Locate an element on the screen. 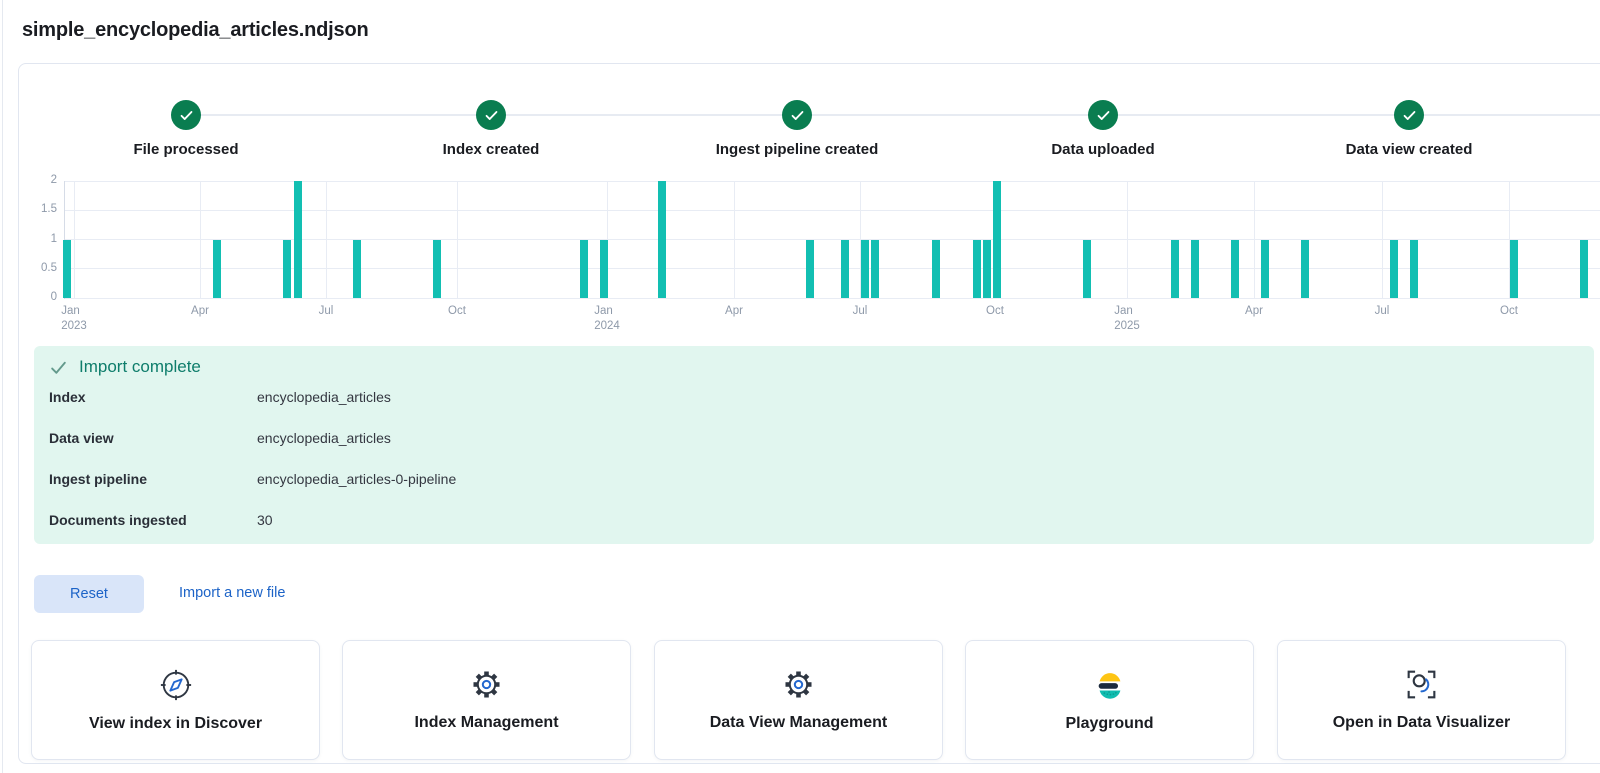  y-axis-tick-label: 2 is located at coordinates (53, 180).